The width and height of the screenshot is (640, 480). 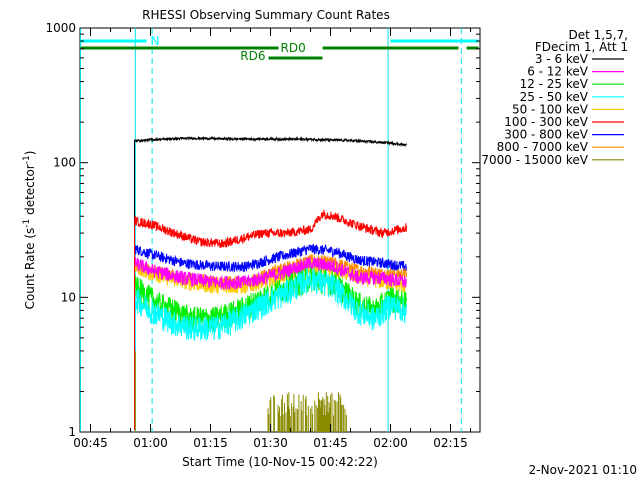 I want to click on y-axis-label: Count Rate (s-1 detector-1), so click(x=29, y=230).